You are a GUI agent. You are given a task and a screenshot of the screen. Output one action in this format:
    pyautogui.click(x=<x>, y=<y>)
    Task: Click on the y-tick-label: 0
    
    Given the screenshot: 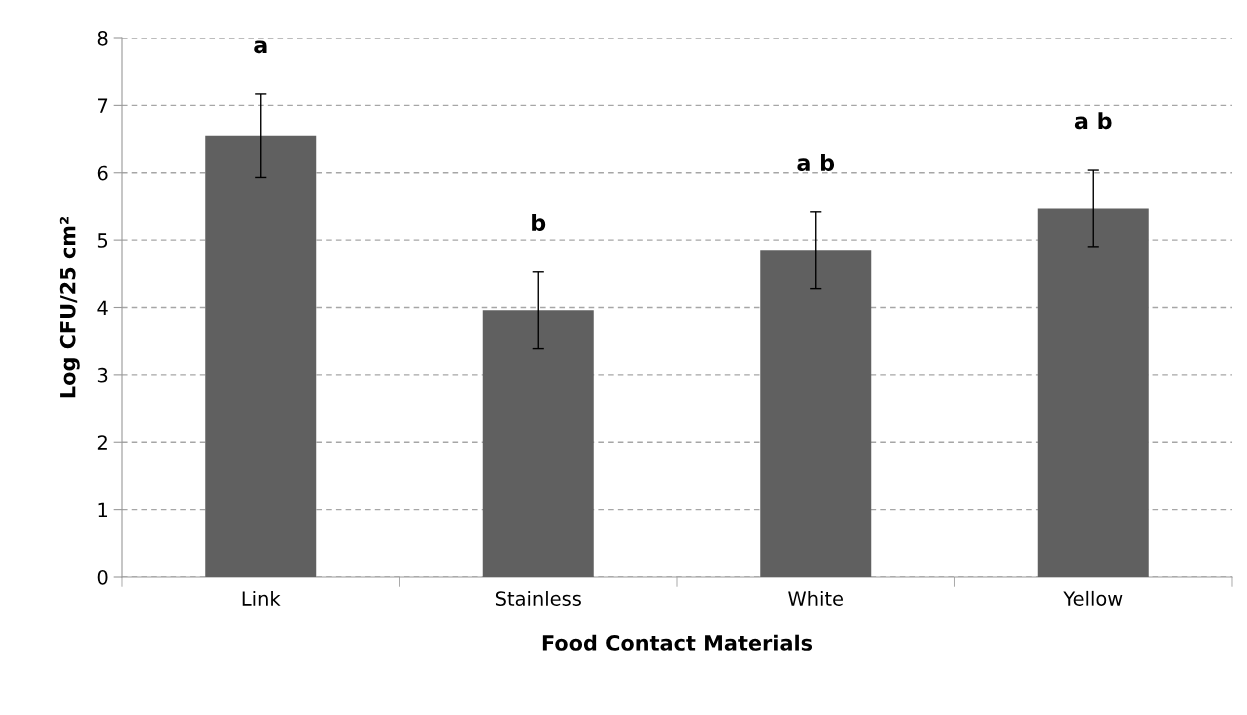 What is the action you would take?
    pyautogui.click(x=102, y=577)
    